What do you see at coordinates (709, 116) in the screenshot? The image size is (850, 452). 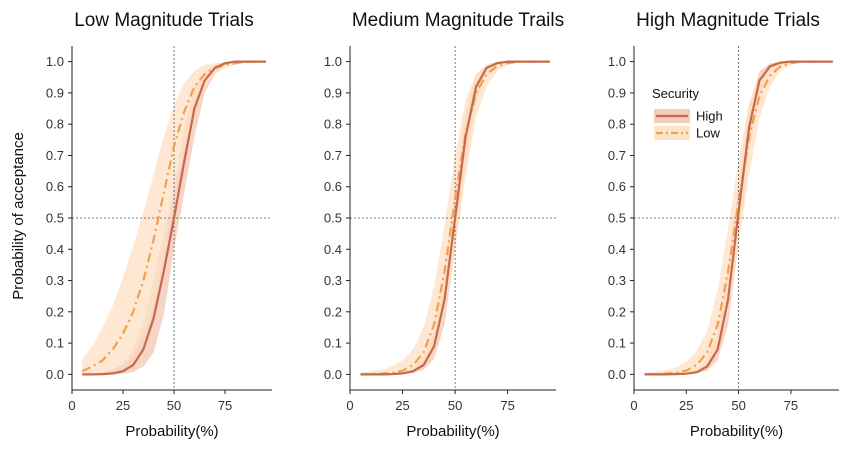 I see `legend-label-high: High` at bounding box center [709, 116].